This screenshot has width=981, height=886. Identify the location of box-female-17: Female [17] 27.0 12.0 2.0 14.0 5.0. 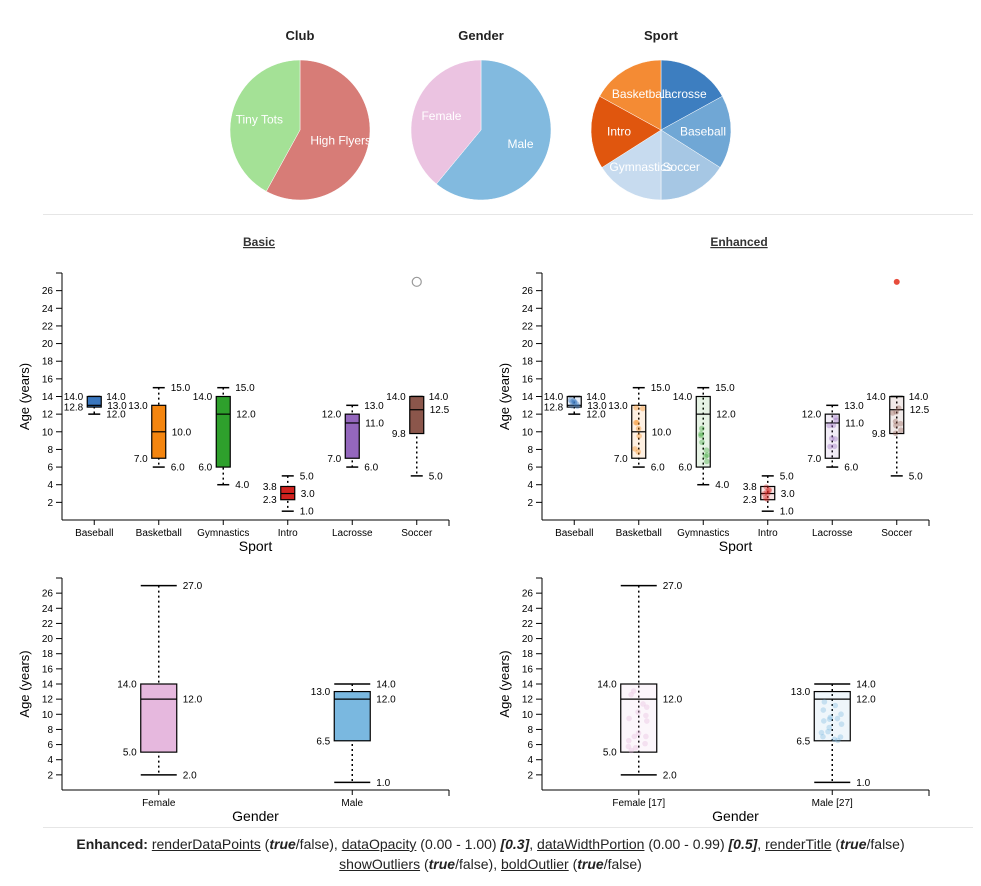
(639, 695).